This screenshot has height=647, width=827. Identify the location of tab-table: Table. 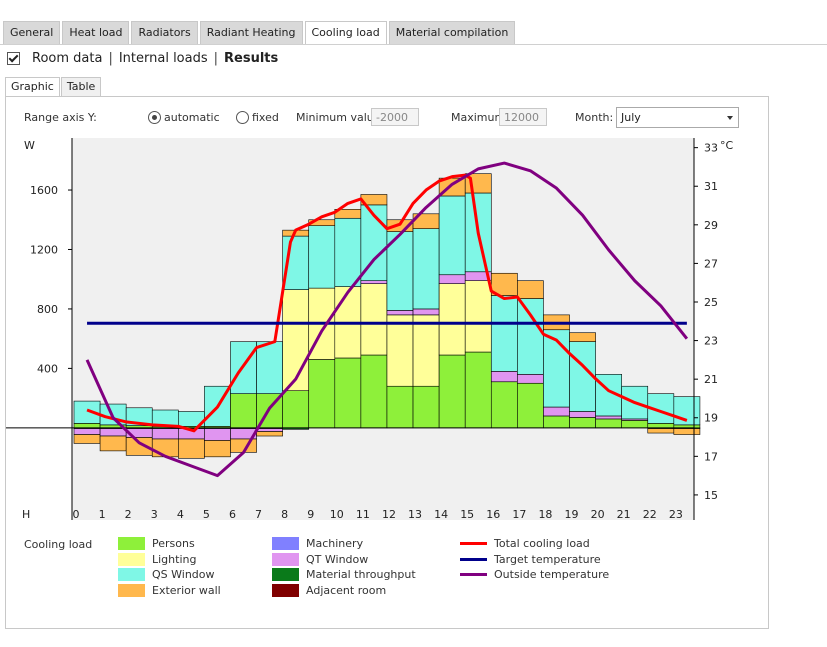
(81, 86).